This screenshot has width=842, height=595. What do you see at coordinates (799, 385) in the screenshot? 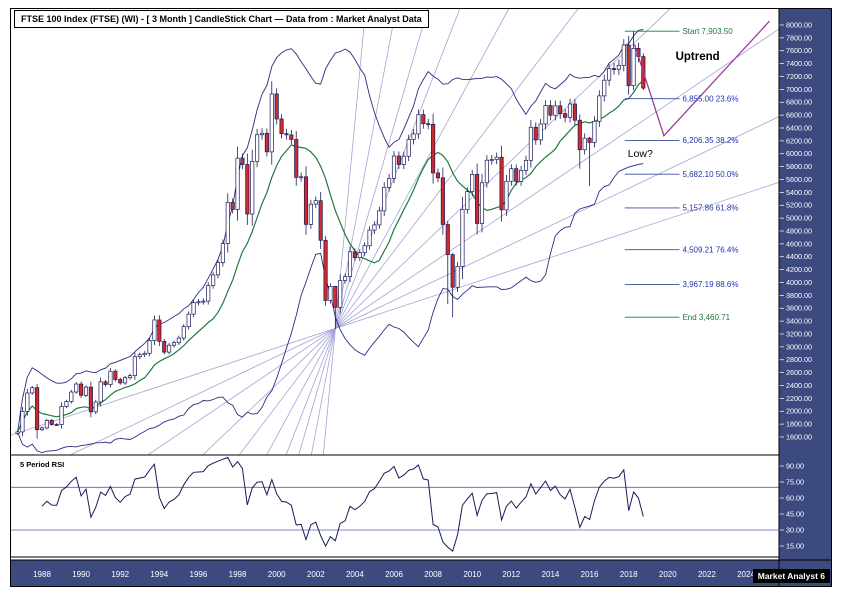
I see `price-axis-label: 2400.00` at bounding box center [799, 385].